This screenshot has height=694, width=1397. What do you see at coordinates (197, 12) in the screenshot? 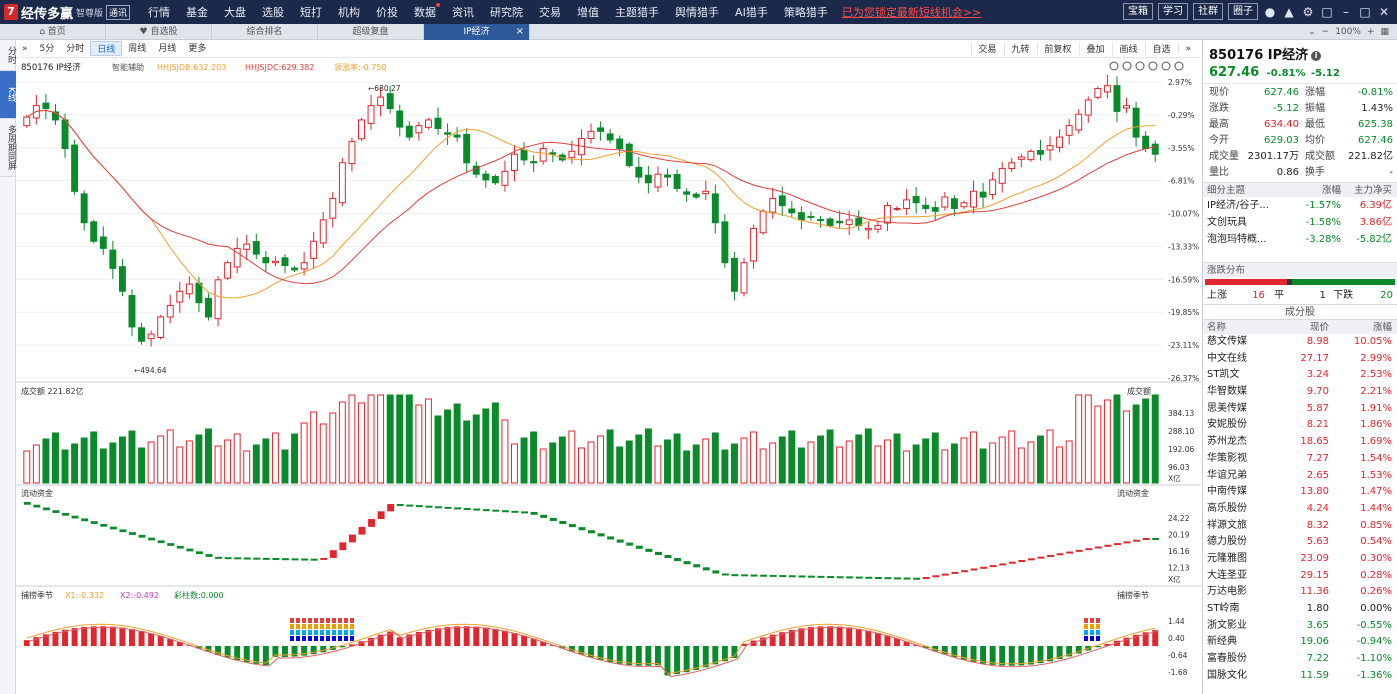
I see `menu-item-1: 基金` at bounding box center [197, 12].